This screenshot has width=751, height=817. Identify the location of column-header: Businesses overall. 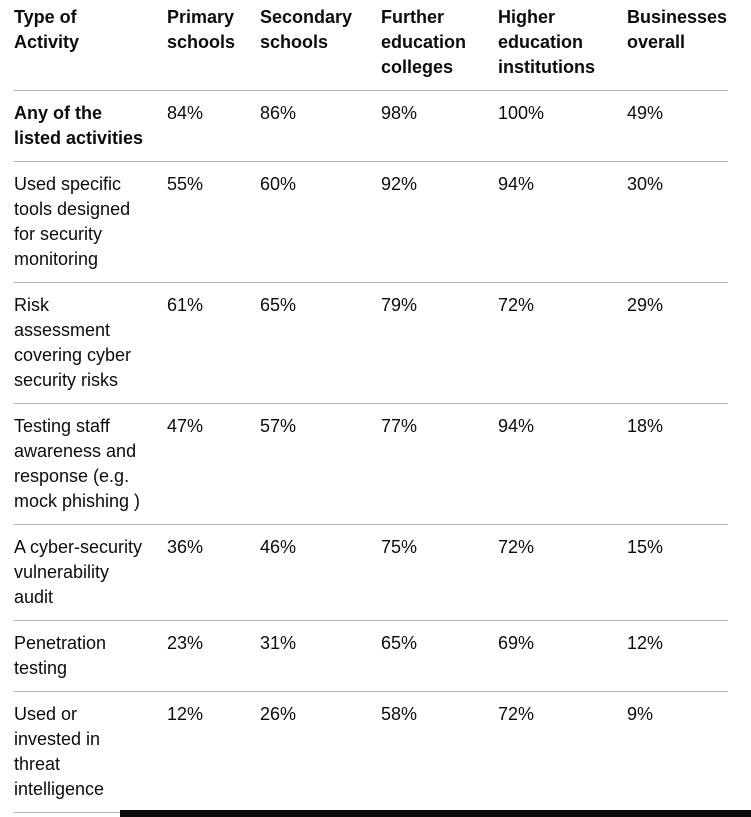
(677, 48).